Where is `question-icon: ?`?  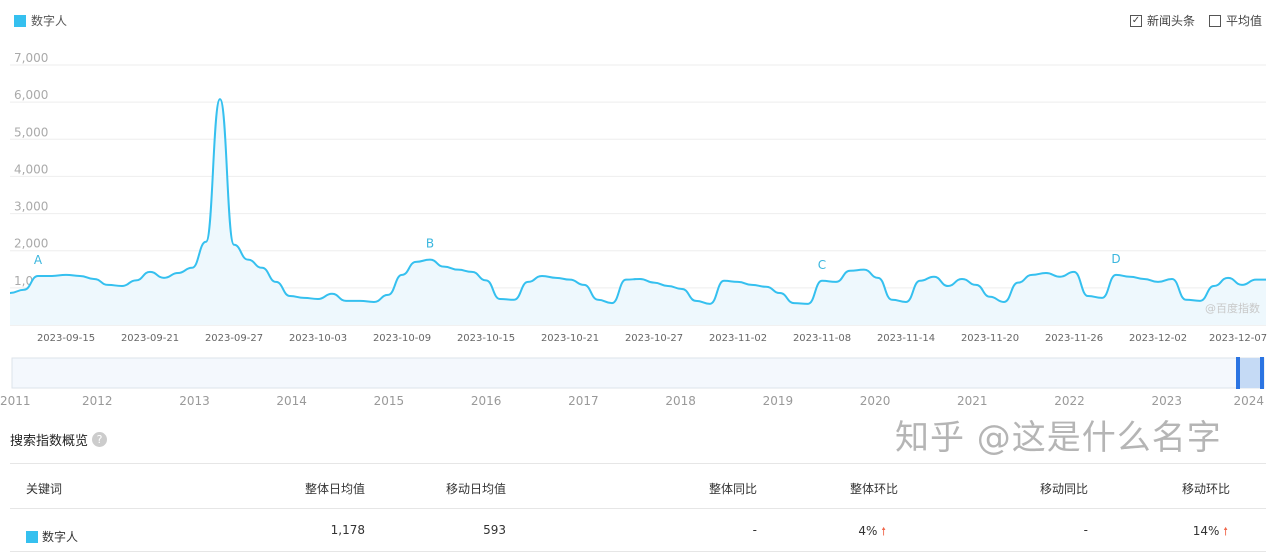
question-icon: ? is located at coordinates (100, 439).